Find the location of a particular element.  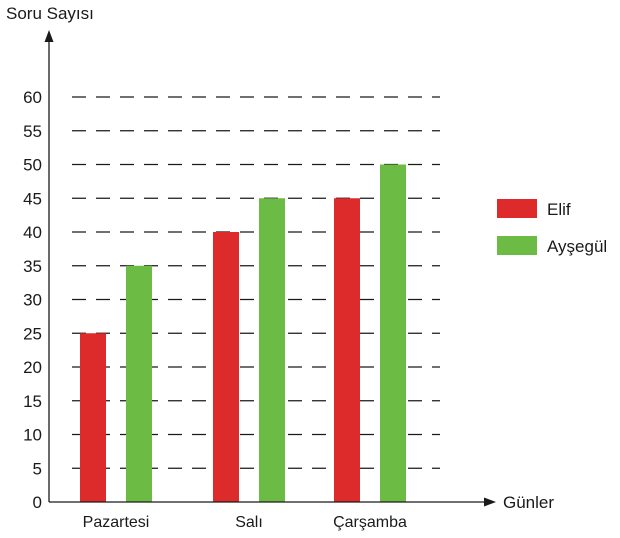

y-tick-label: 20 is located at coordinates (32, 367).